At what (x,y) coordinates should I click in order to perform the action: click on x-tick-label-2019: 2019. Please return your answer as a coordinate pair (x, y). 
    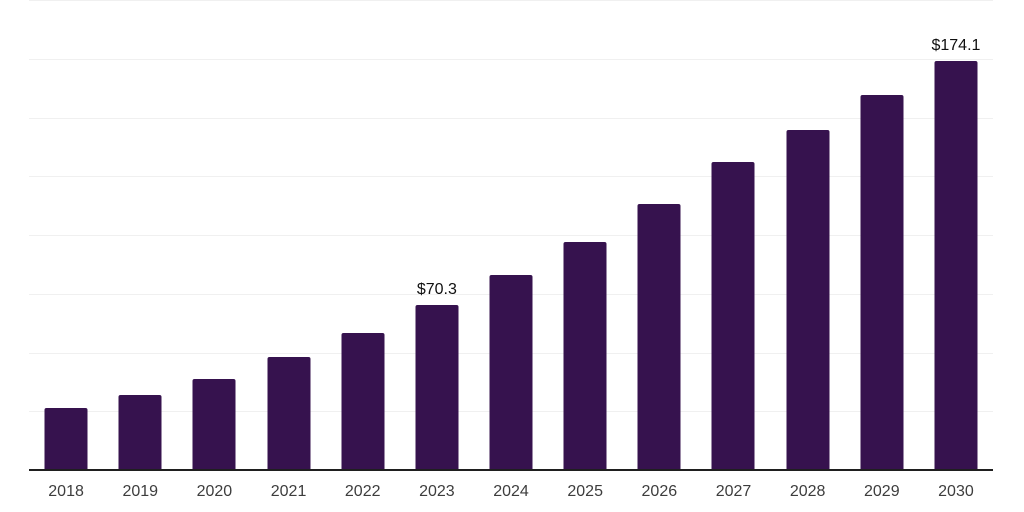
    Looking at the image, I should click on (140, 491).